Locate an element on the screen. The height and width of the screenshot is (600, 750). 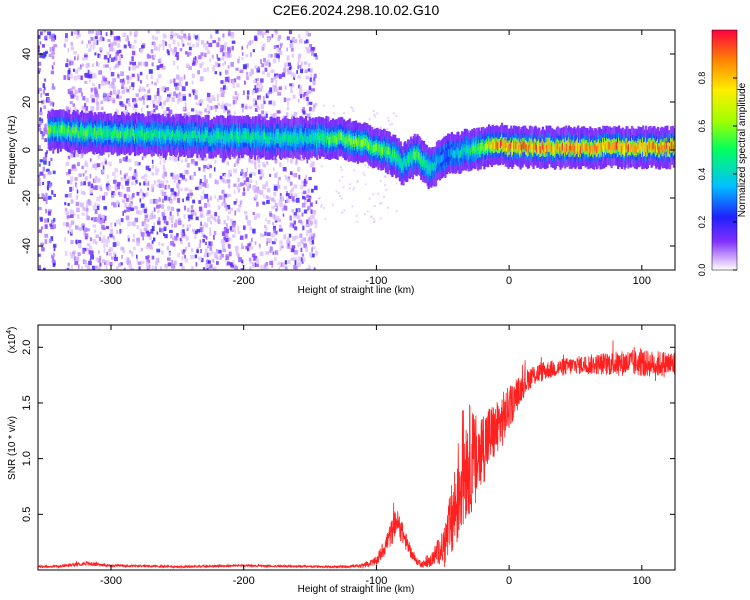
colorbar-tick-label: 0.4 is located at coordinates (702, 174).